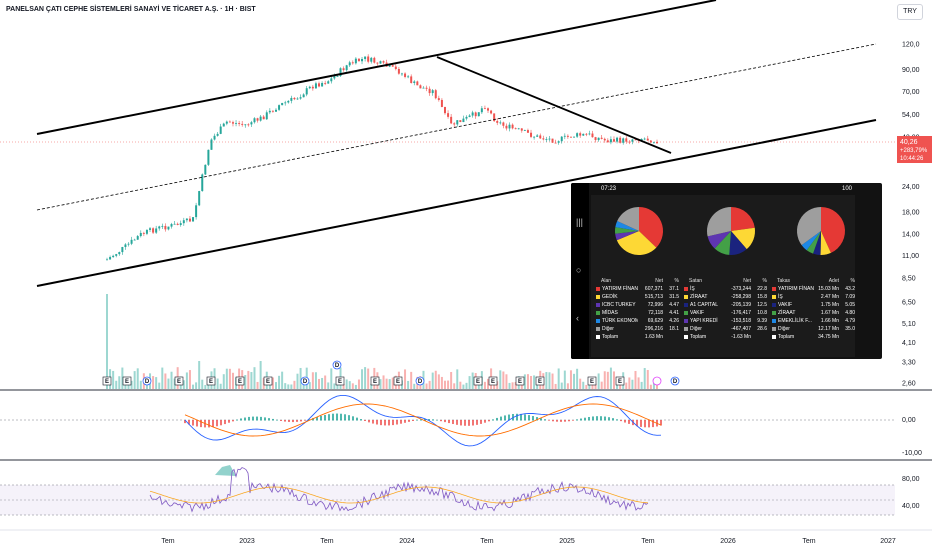 The height and width of the screenshot is (550, 932). Describe the element at coordinates (579, 270) in the screenshot. I see `home-icon: ○` at that location.